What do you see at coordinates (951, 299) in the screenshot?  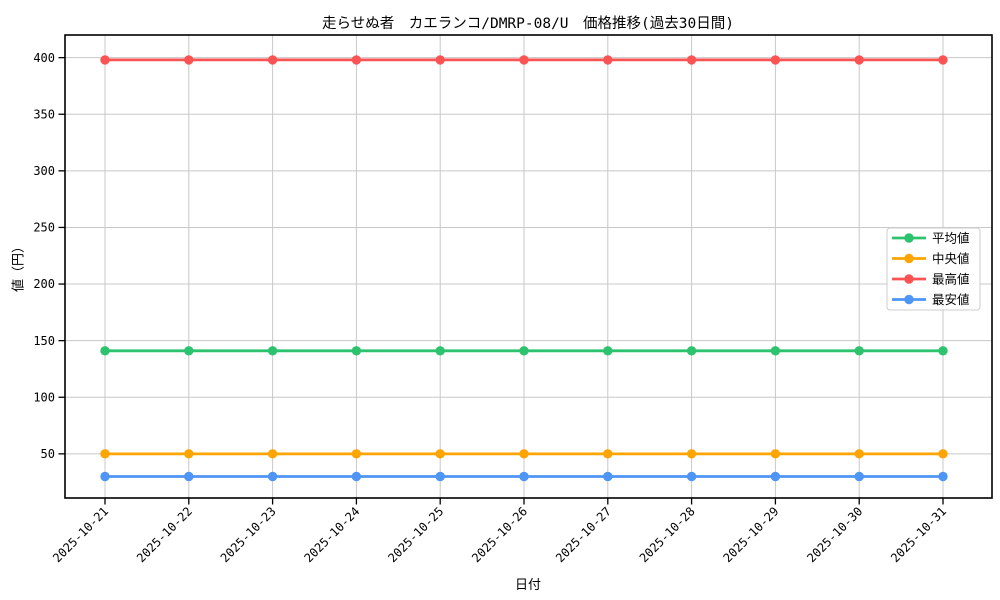 I see `legend-label: 最安値` at bounding box center [951, 299].